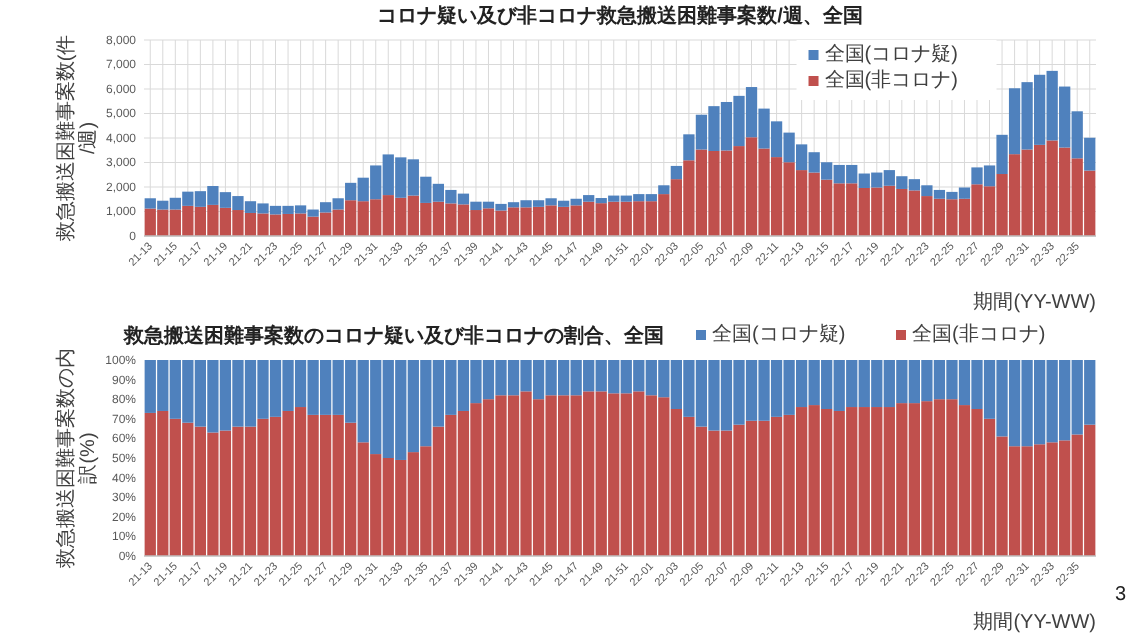 This screenshot has width=1138, height=640. What do you see at coordinates (1120, 595) in the screenshot?
I see `text: 3` at bounding box center [1120, 595].